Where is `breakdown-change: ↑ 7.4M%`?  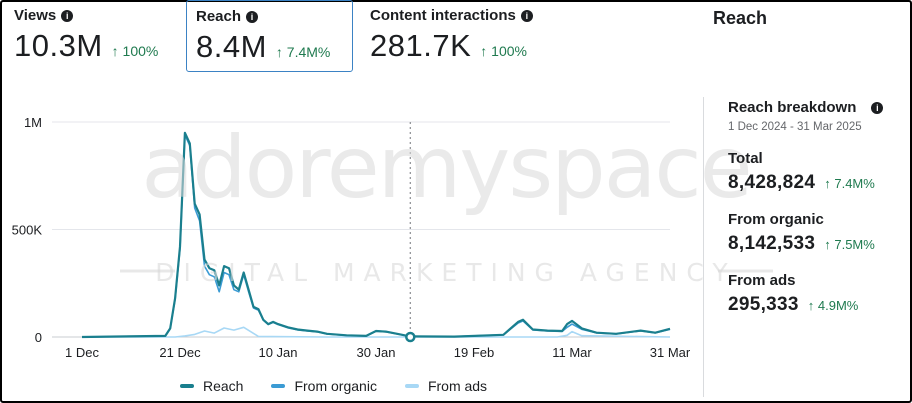
breakdown-change: ↑ 7.4M% is located at coordinates (849, 183).